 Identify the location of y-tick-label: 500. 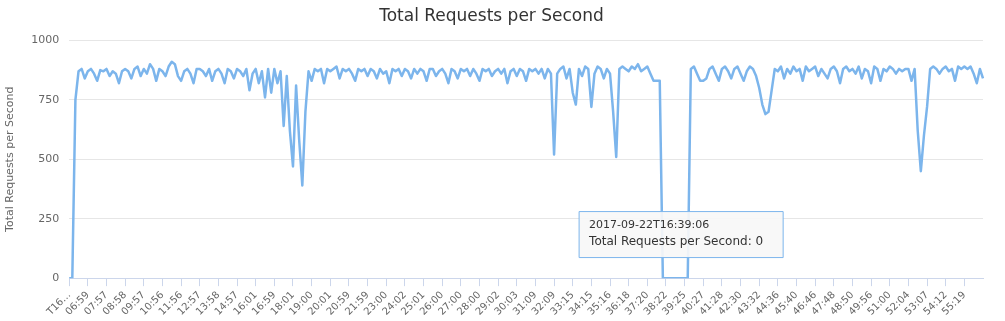
(49, 159).